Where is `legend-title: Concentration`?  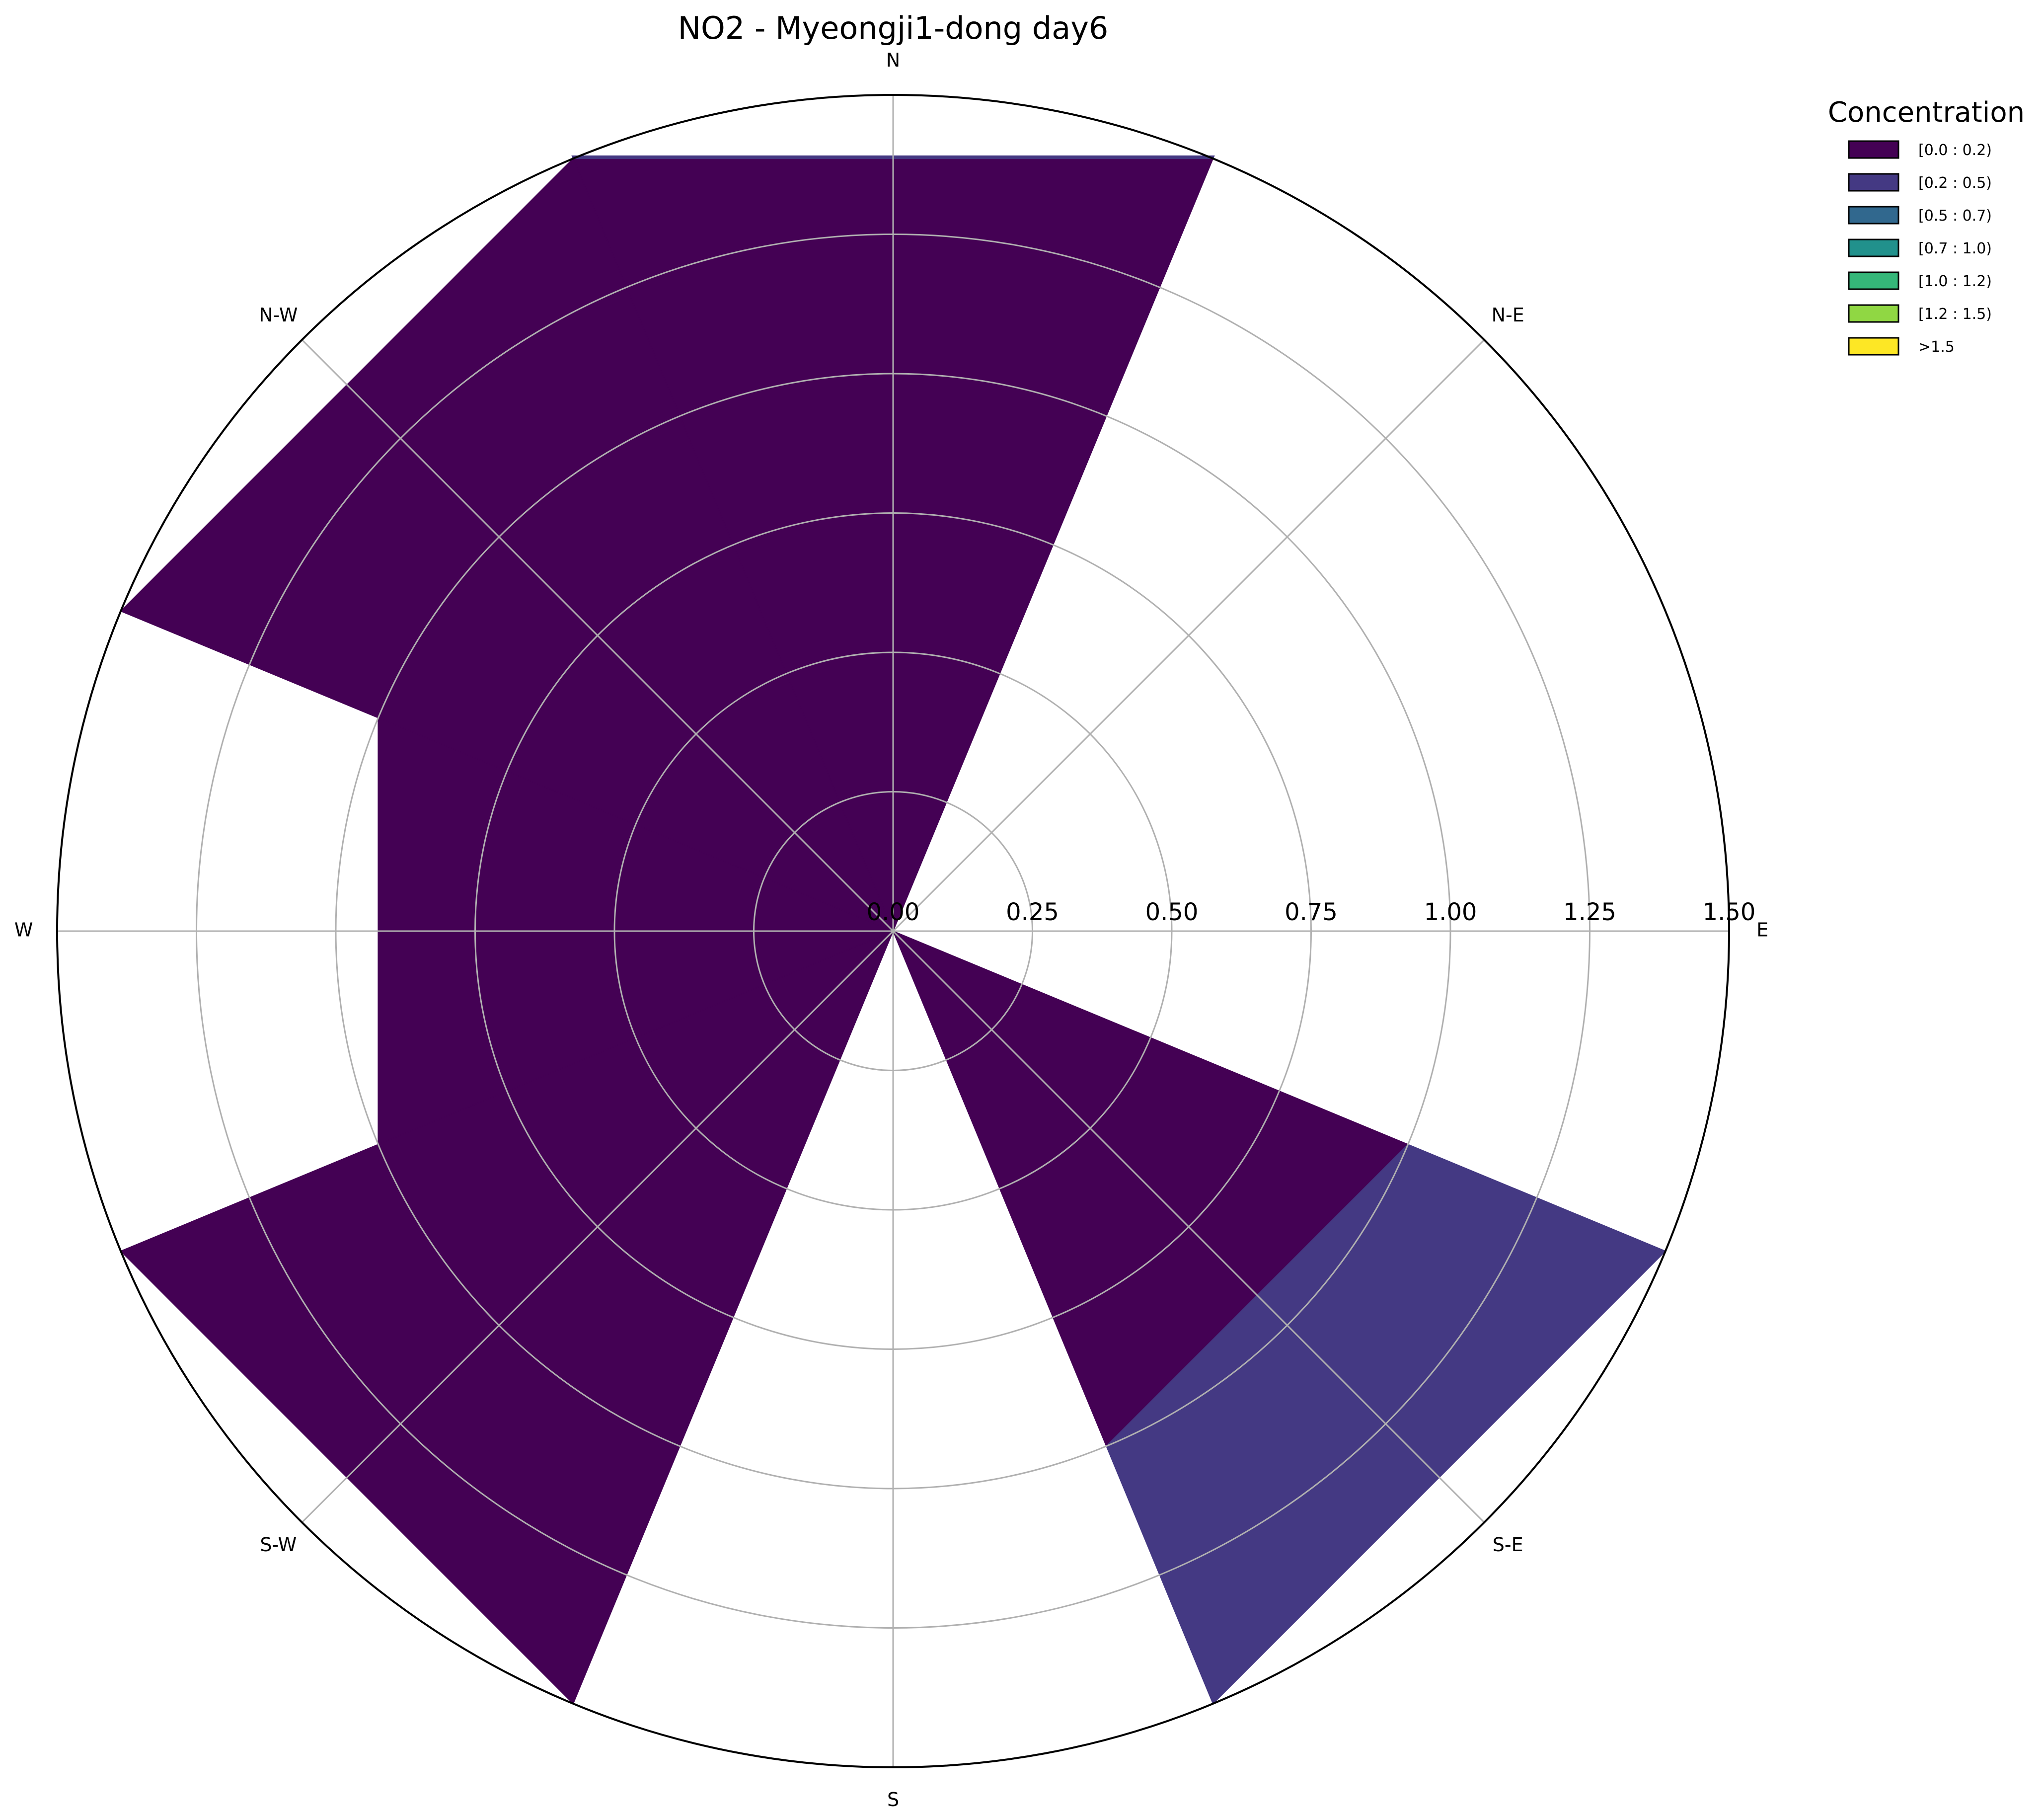 legend-title: Concentration is located at coordinates (1926, 112).